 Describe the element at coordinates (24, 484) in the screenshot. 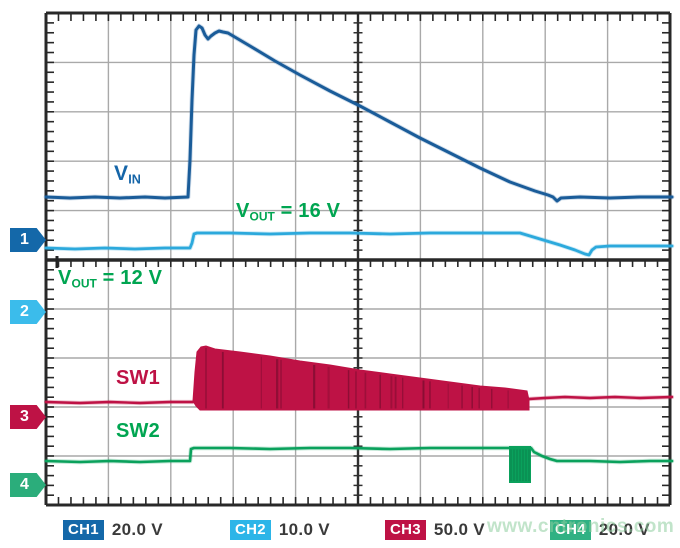

I see `ch4-marker-digit: 4` at that location.